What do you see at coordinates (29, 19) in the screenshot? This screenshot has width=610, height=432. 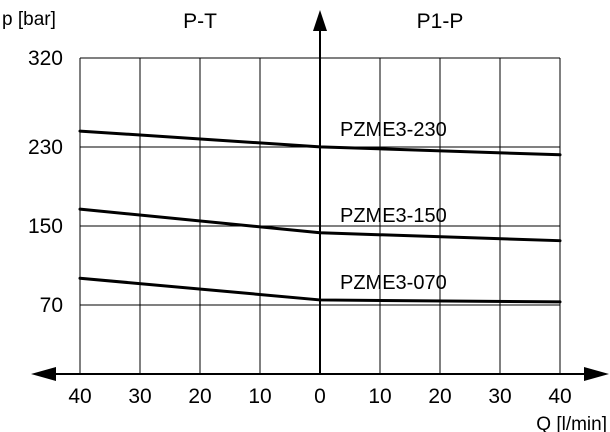 I see `y-axis-label: p [bar]` at bounding box center [29, 19].